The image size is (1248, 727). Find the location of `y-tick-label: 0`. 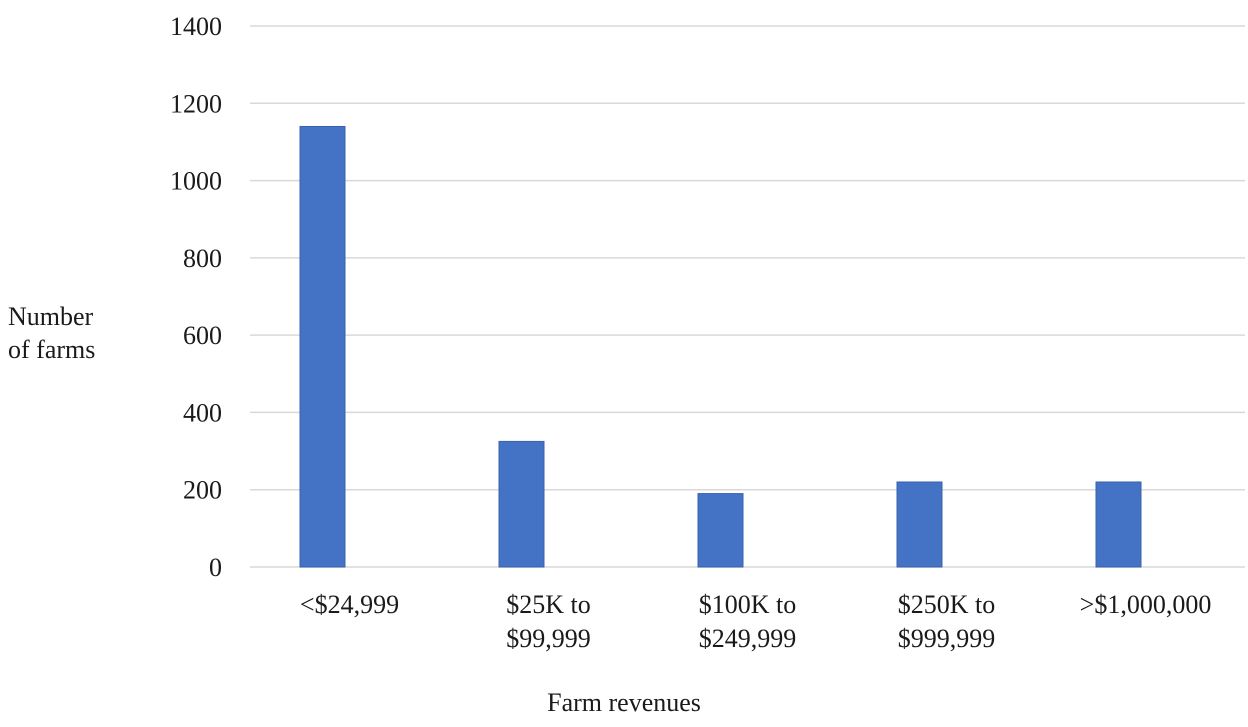

y-tick-label: 0 is located at coordinates (215, 567).